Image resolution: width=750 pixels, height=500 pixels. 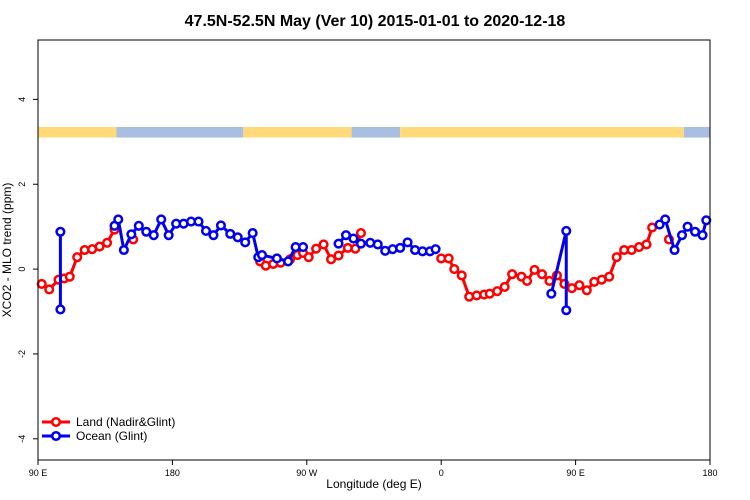 I want to click on y-tick-label: 4, so click(x=22, y=99).